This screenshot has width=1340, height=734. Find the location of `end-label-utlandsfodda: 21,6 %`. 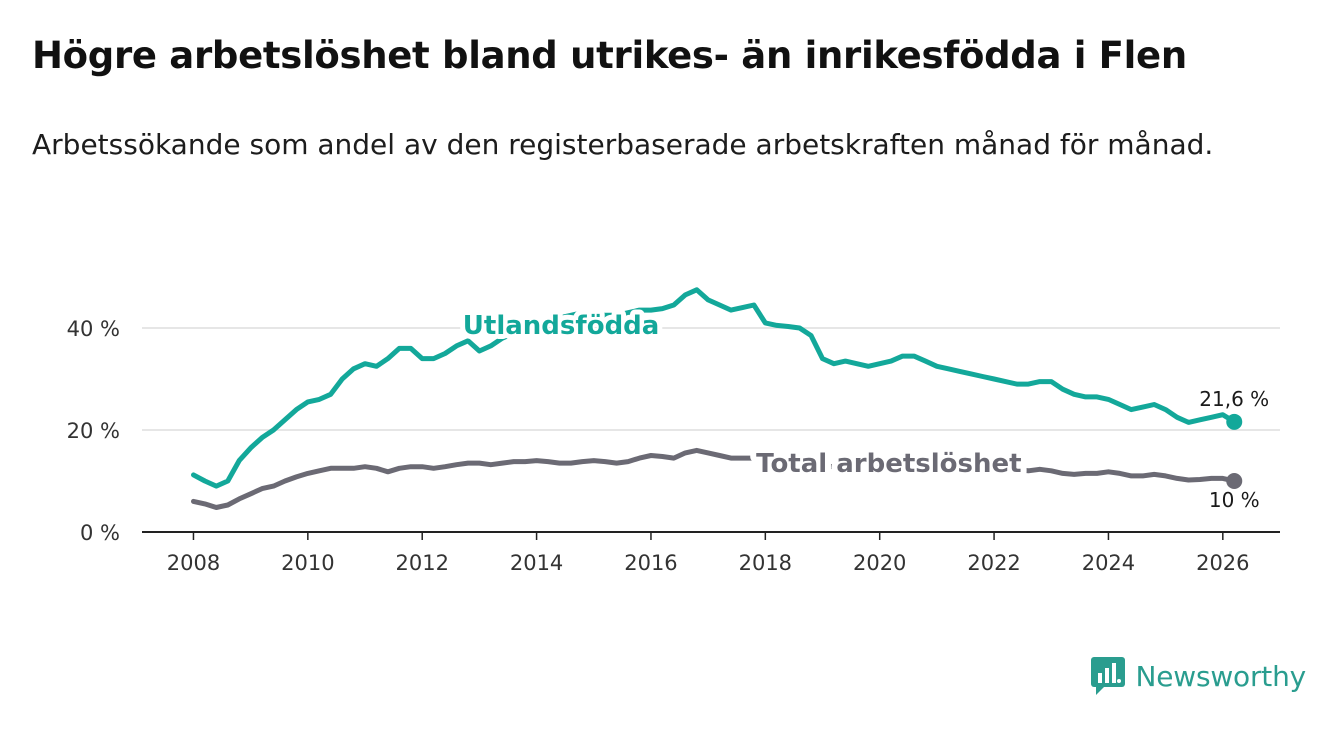

end-label-utlandsfodda: 21,6 % is located at coordinates (1234, 399).